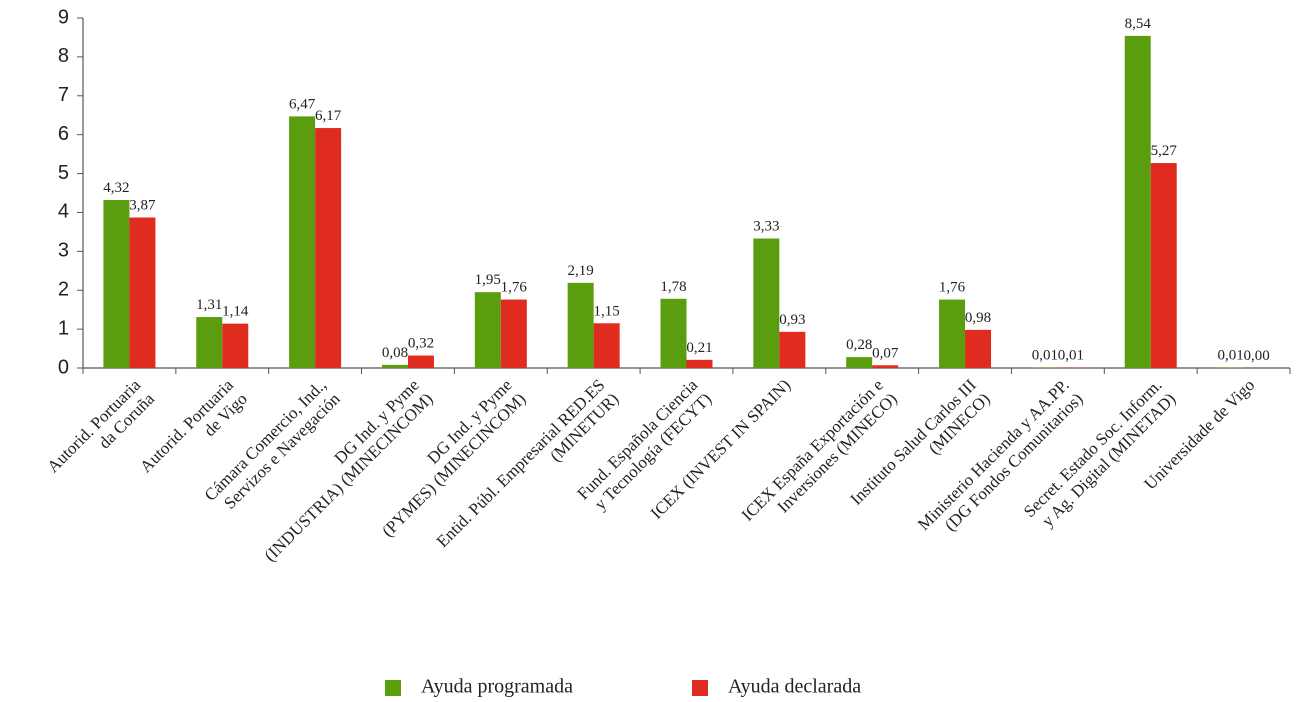  Describe the element at coordinates (395, 353) in the screenshot. I see `value-label: 0,08` at that location.